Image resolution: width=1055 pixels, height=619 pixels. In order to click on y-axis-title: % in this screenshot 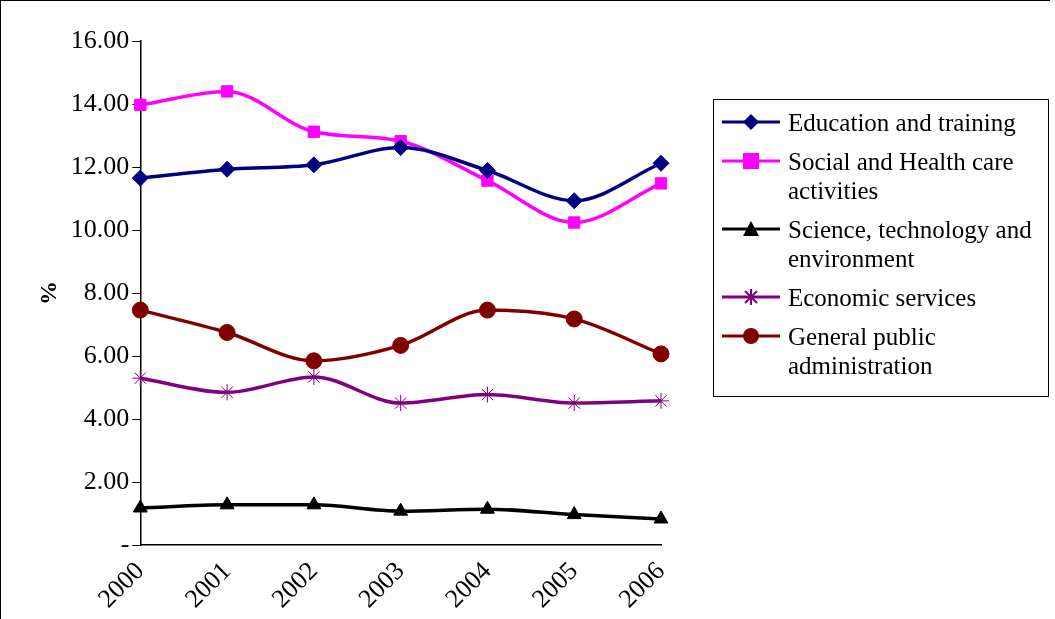, I will do `click(47, 293)`.